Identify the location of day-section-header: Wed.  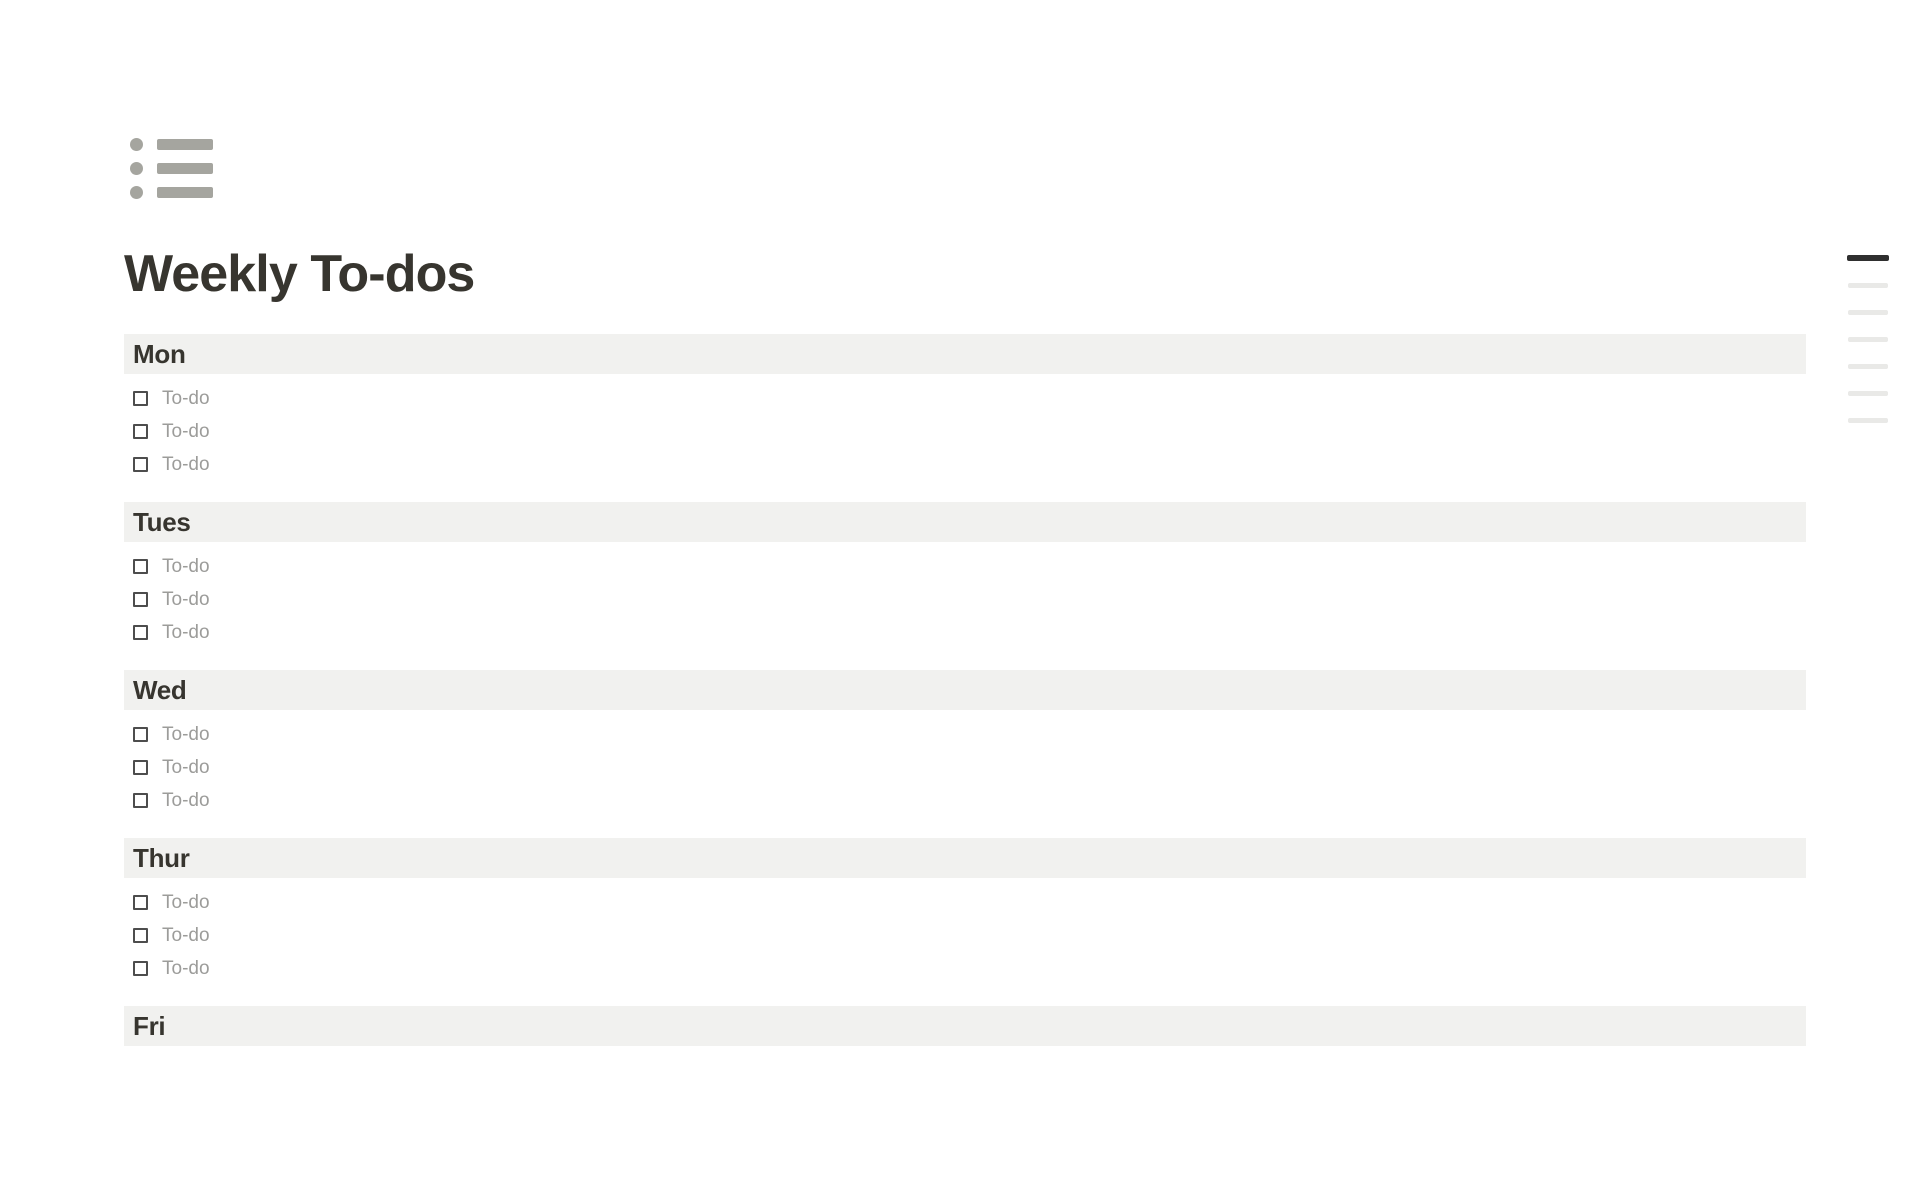
(965, 690).